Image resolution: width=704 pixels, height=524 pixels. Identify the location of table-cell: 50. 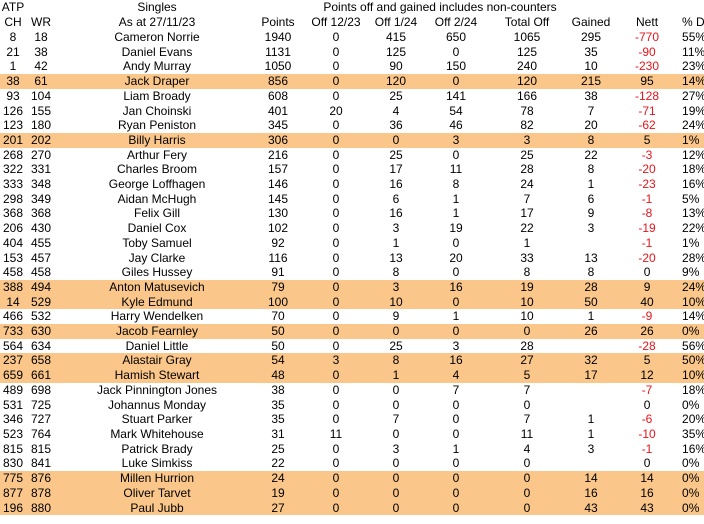
(278, 331).